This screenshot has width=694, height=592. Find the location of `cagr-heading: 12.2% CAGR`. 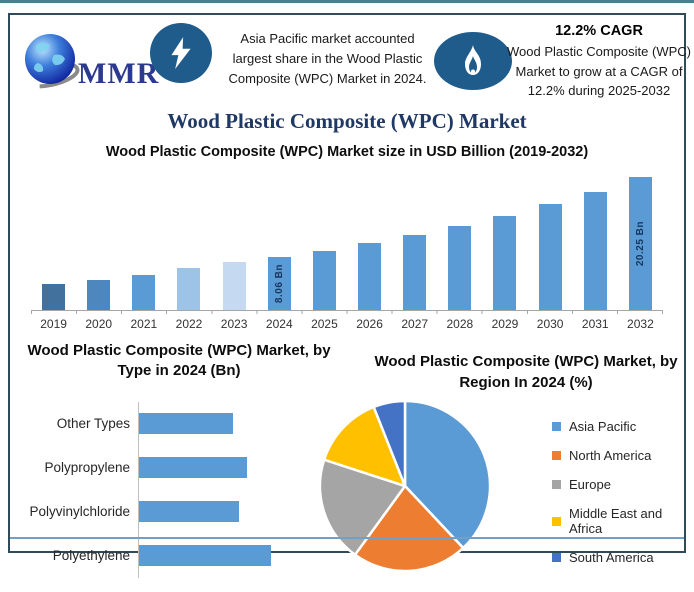

cagr-heading: 12.2% CAGR is located at coordinates (599, 31).